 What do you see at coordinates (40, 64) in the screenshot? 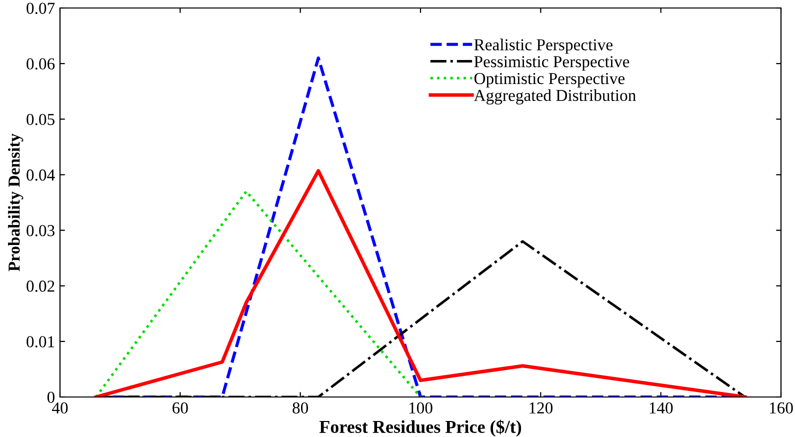
I see `y-tick-label: 0.06` at bounding box center [40, 64].